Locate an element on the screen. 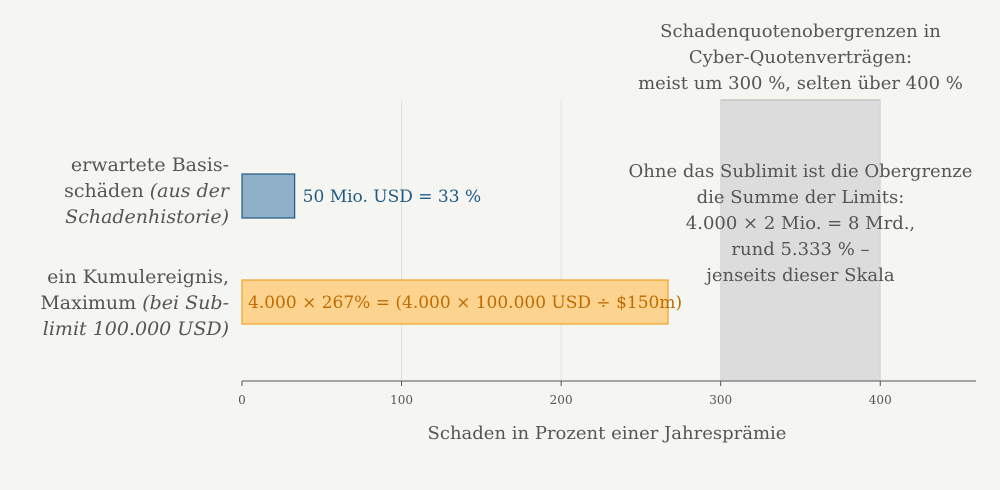 The image size is (1000, 490). category-label-1-line-3: Schadenhistorie) is located at coordinates (147, 217).